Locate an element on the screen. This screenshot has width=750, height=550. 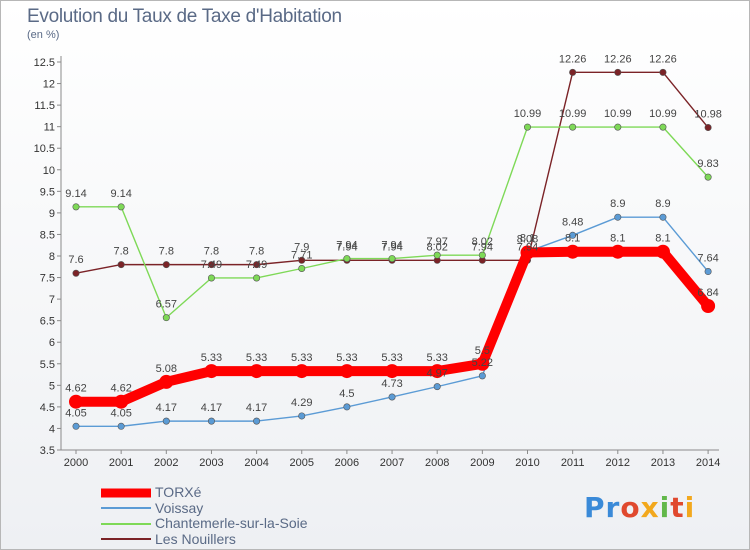
legend-swatch is located at coordinates (126, 508).